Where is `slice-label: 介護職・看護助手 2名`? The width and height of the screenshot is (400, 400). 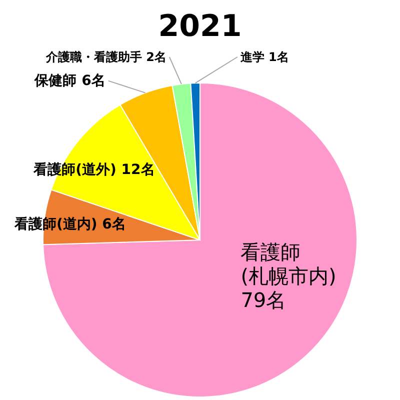 slice-label: 介護職・看護助手 2名 is located at coordinates (105, 57).